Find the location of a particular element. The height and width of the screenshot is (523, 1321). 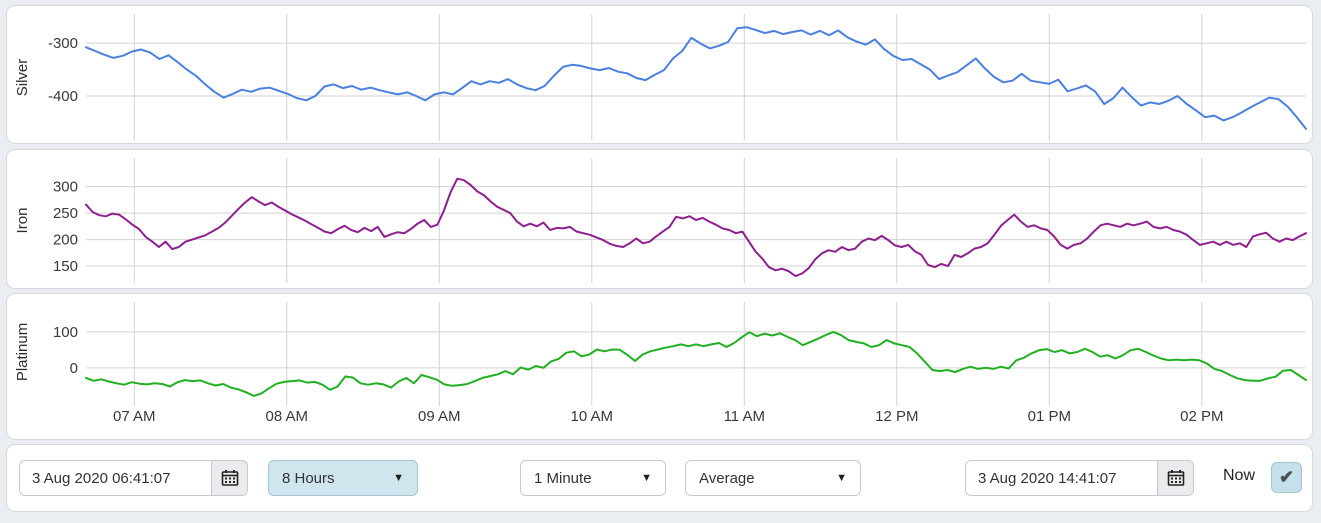

aggregate-select: Average ▼ is located at coordinates (773, 478).